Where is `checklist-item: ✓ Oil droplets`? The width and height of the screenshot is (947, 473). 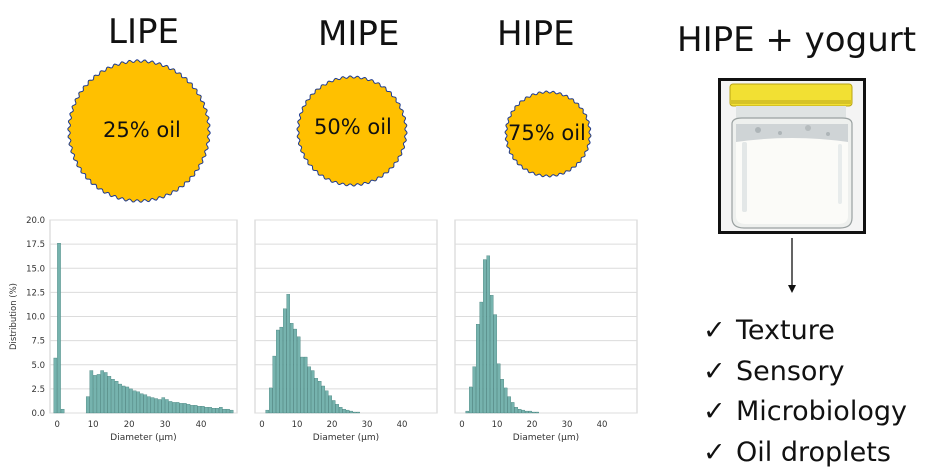
checklist-item: ✓ Oil droplets is located at coordinates (805, 453).